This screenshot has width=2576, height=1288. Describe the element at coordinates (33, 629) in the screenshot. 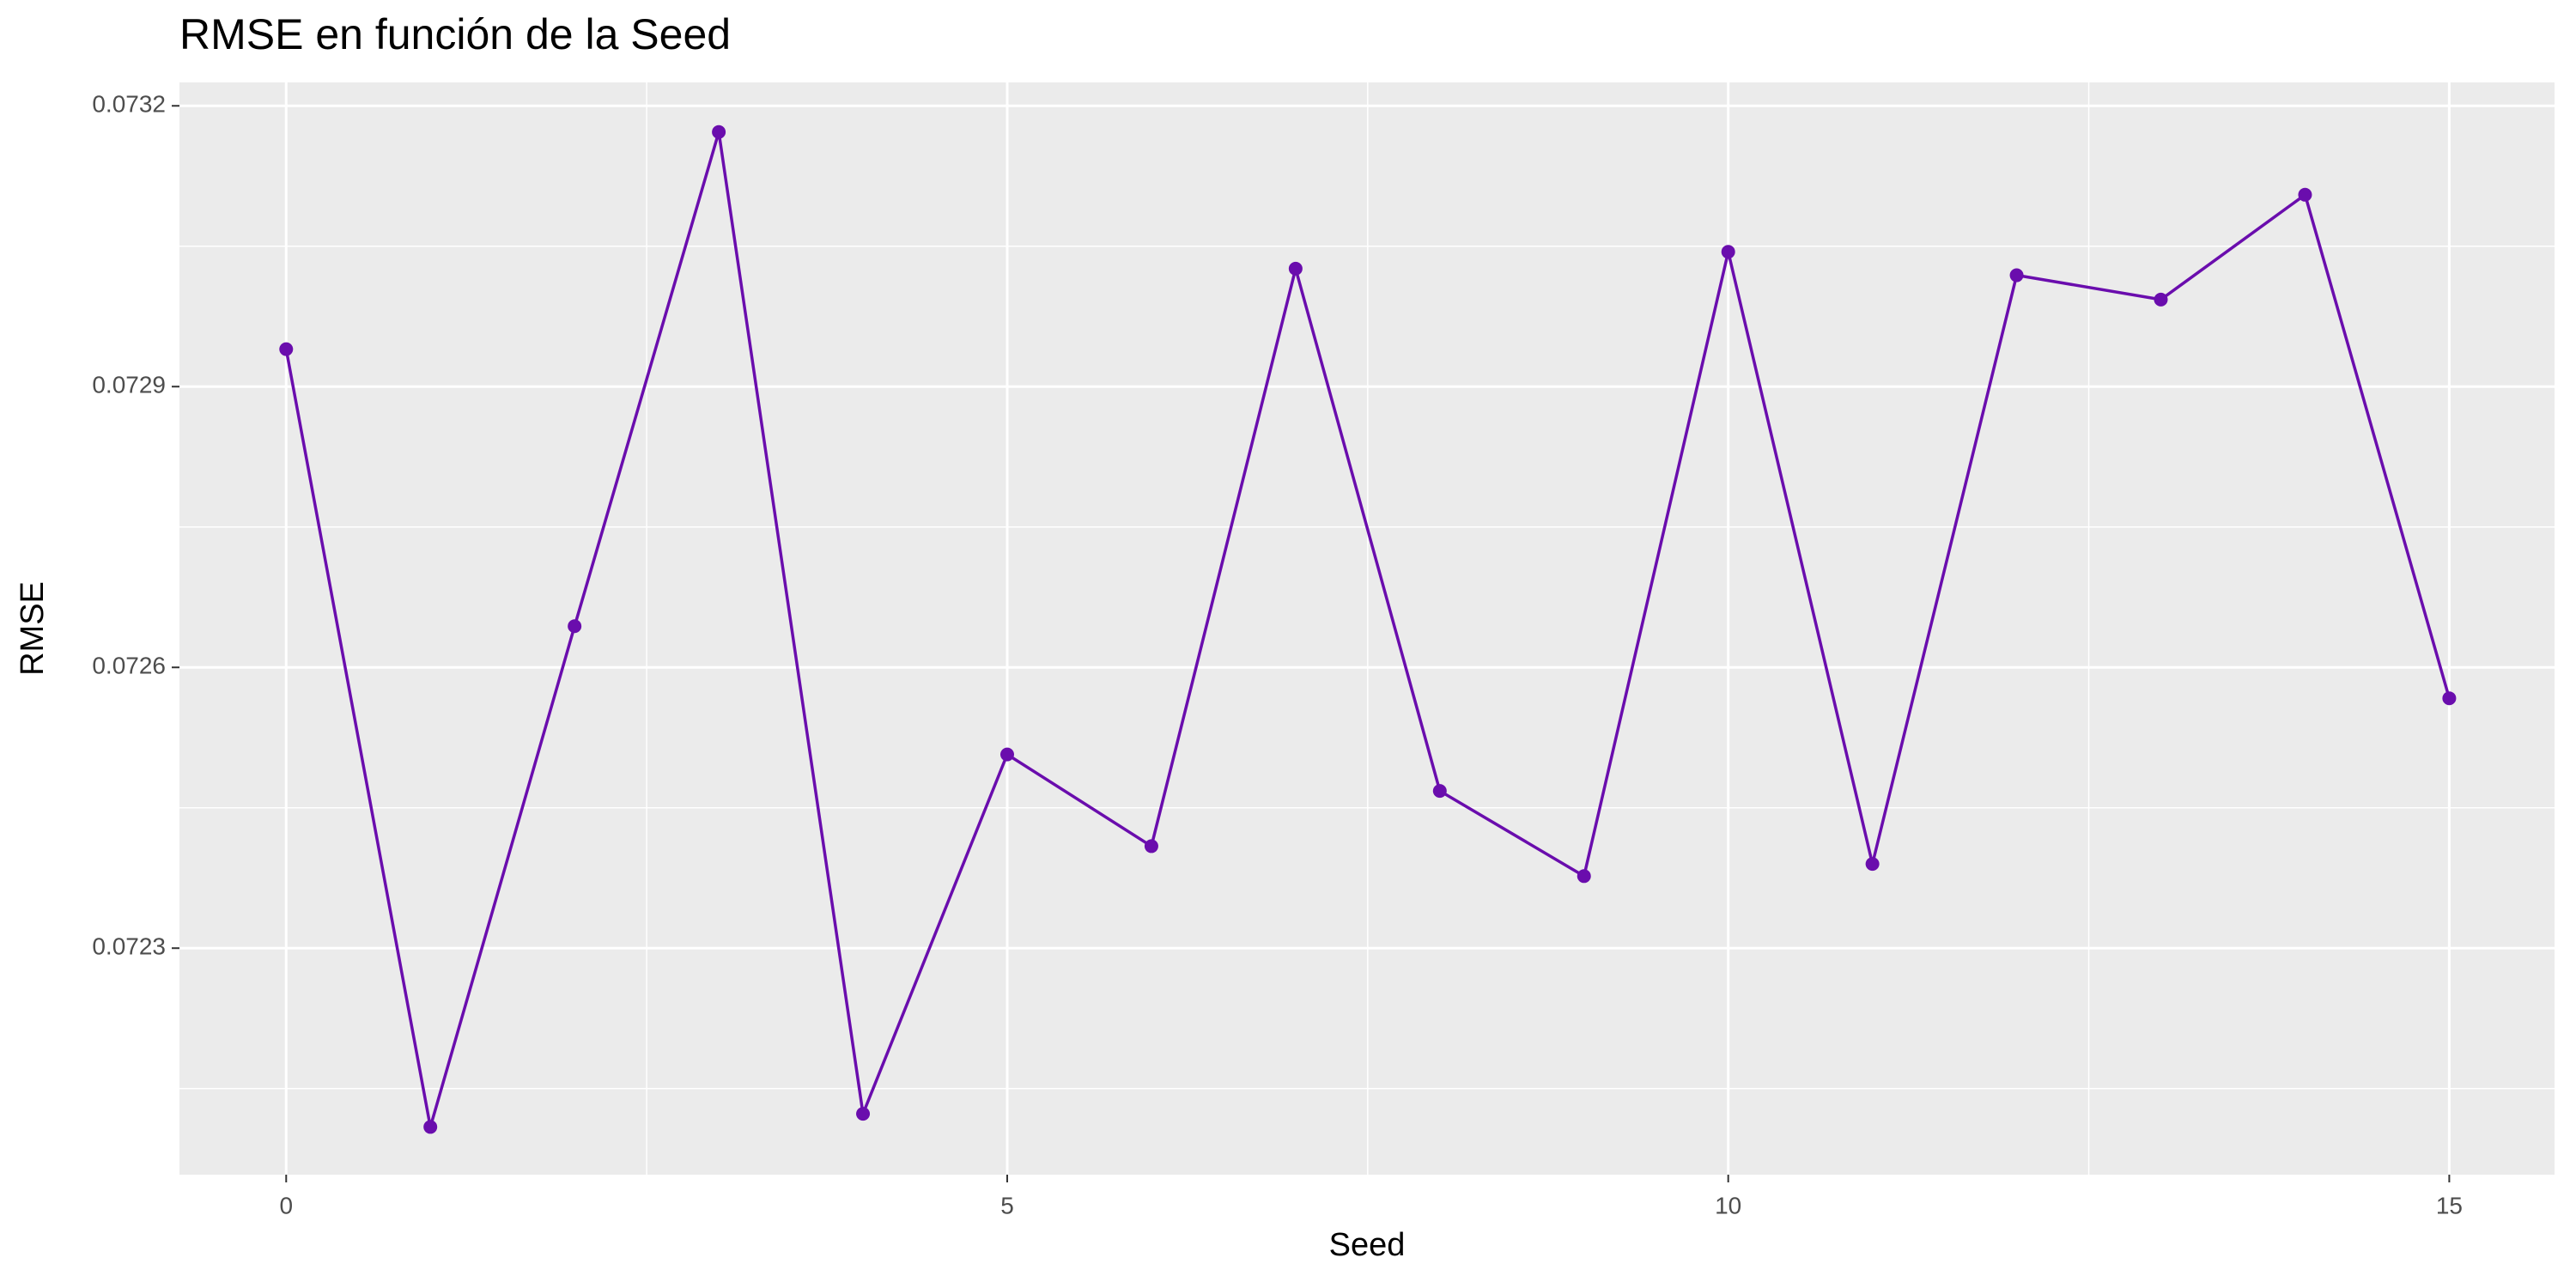

I see `y-axis-title: RMSE` at that location.